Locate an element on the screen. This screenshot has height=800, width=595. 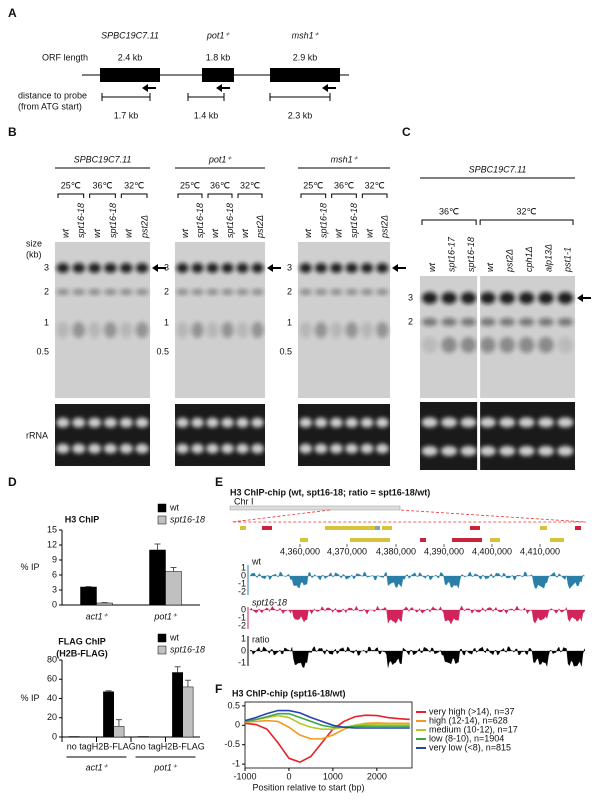
temperature: 25℃ is located at coordinates (71, 185).